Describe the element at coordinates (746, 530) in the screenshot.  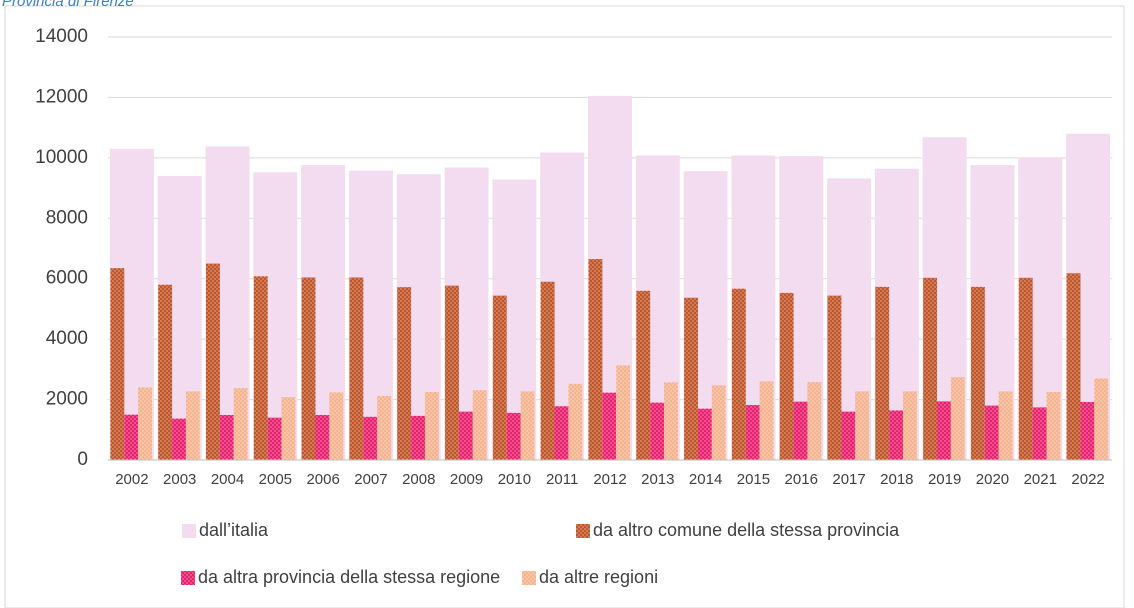
I see `legend-label: da altro comune della stessa provincia` at that location.